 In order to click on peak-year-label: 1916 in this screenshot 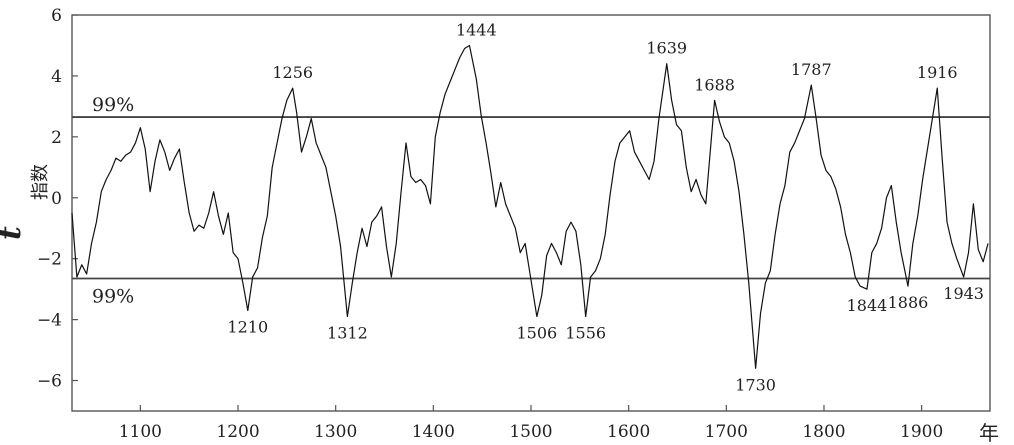, I will do `click(937, 72)`.